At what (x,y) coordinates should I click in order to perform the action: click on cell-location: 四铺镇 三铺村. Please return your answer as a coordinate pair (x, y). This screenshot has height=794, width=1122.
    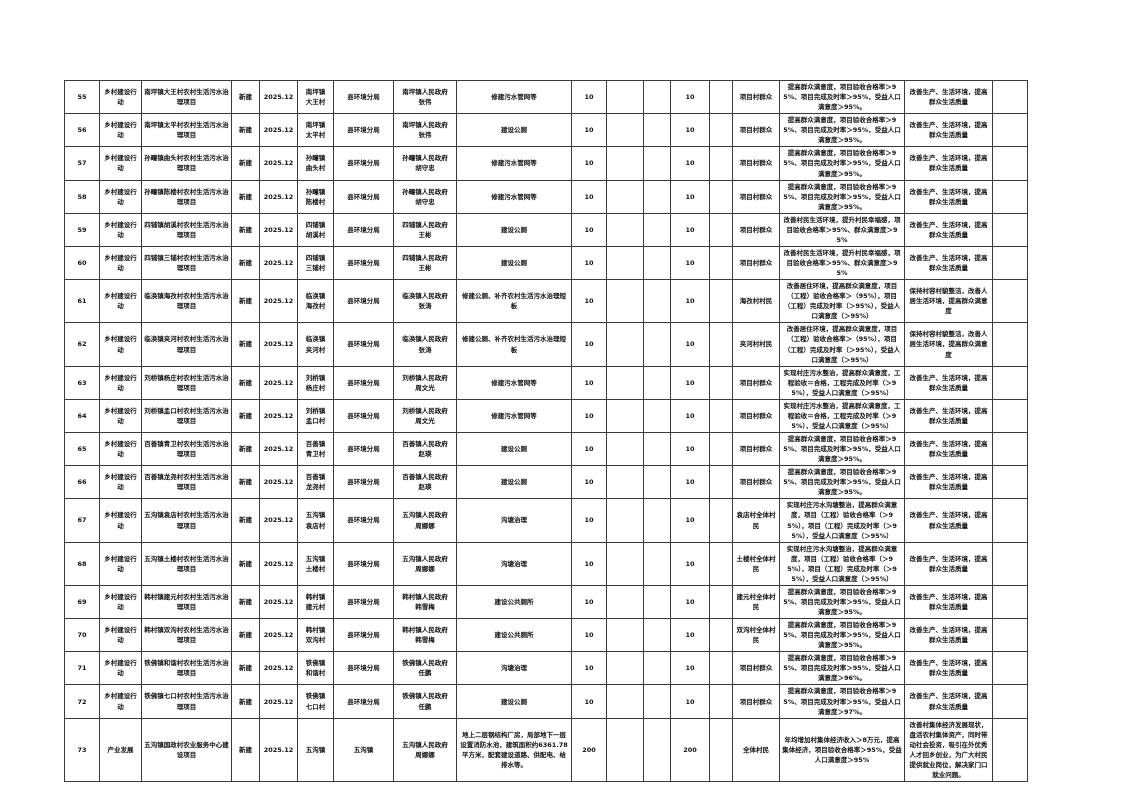
    Looking at the image, I should click on (315, 263).